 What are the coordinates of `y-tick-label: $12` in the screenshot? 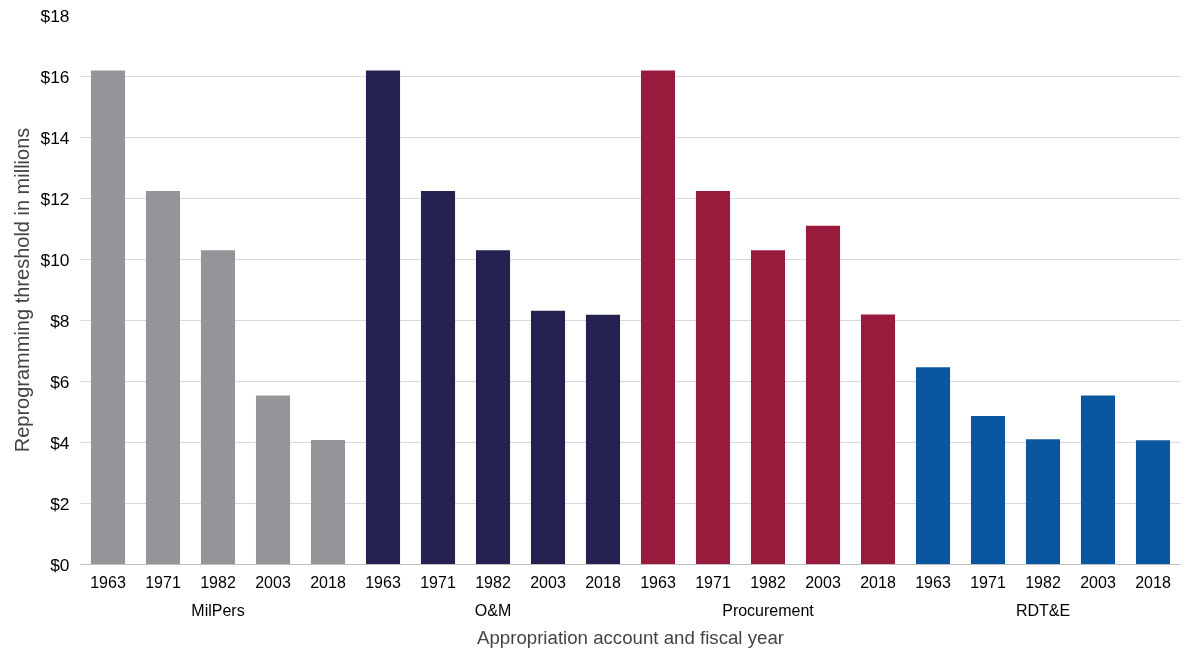 It's located at (55, 198).